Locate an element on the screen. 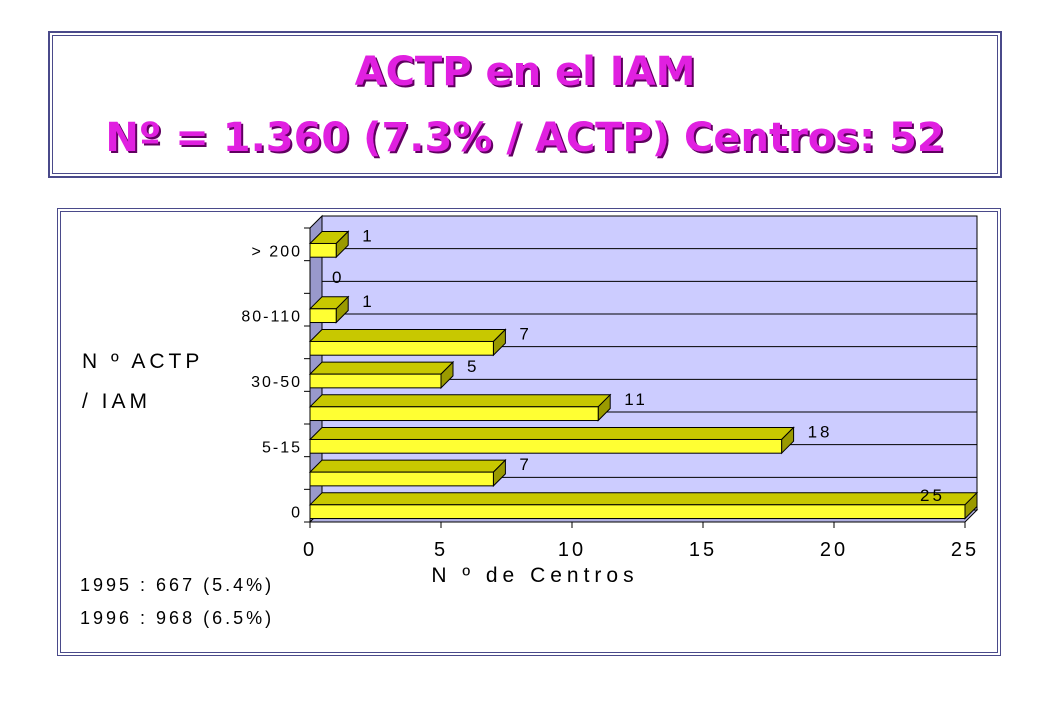 This screenshot has height=720, width=1040. y-tick-label: 80-110 is located at coordinates (271, 317).